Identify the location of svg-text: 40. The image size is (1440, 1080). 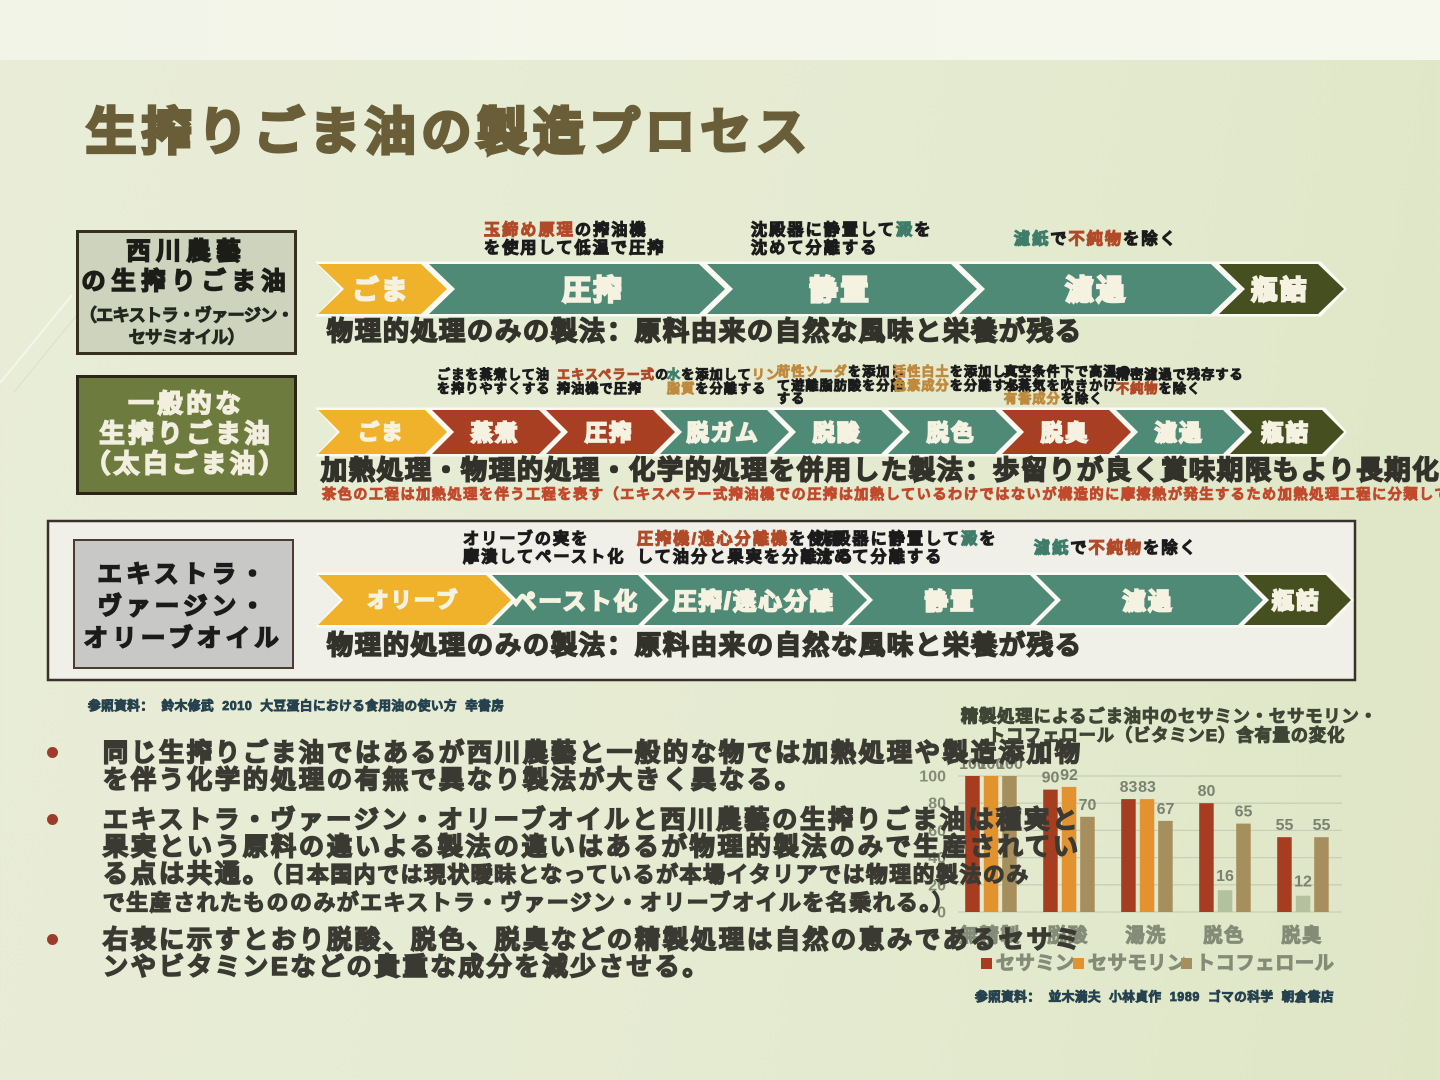
(937, 858).